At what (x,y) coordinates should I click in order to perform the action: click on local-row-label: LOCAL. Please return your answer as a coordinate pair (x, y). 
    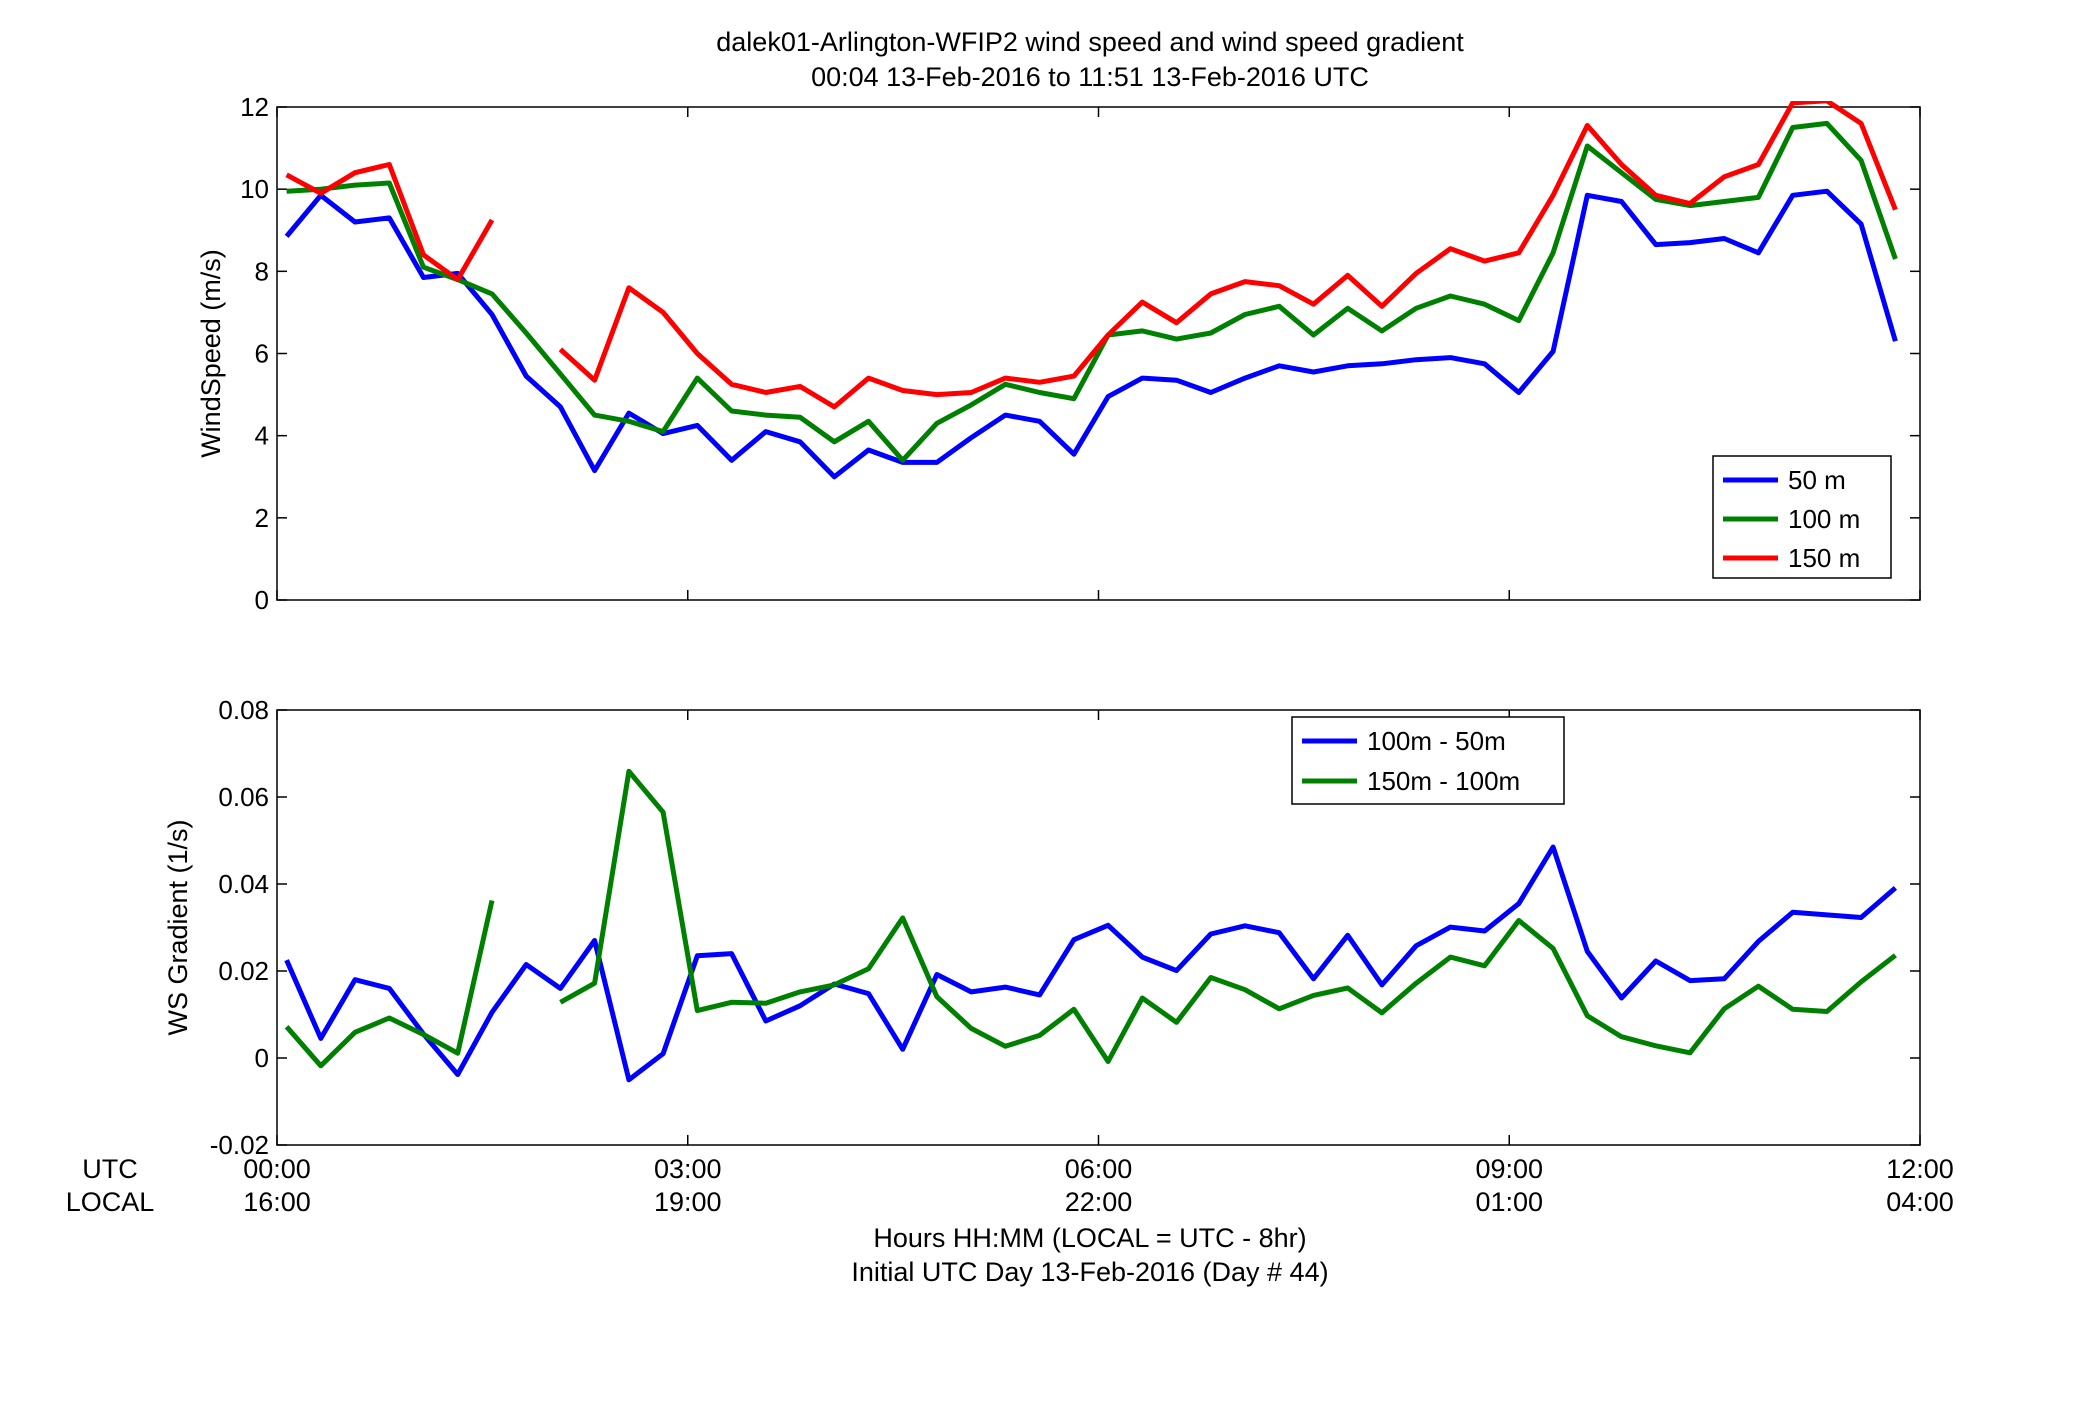
    Looking at the image, I should click on (110, 1202).